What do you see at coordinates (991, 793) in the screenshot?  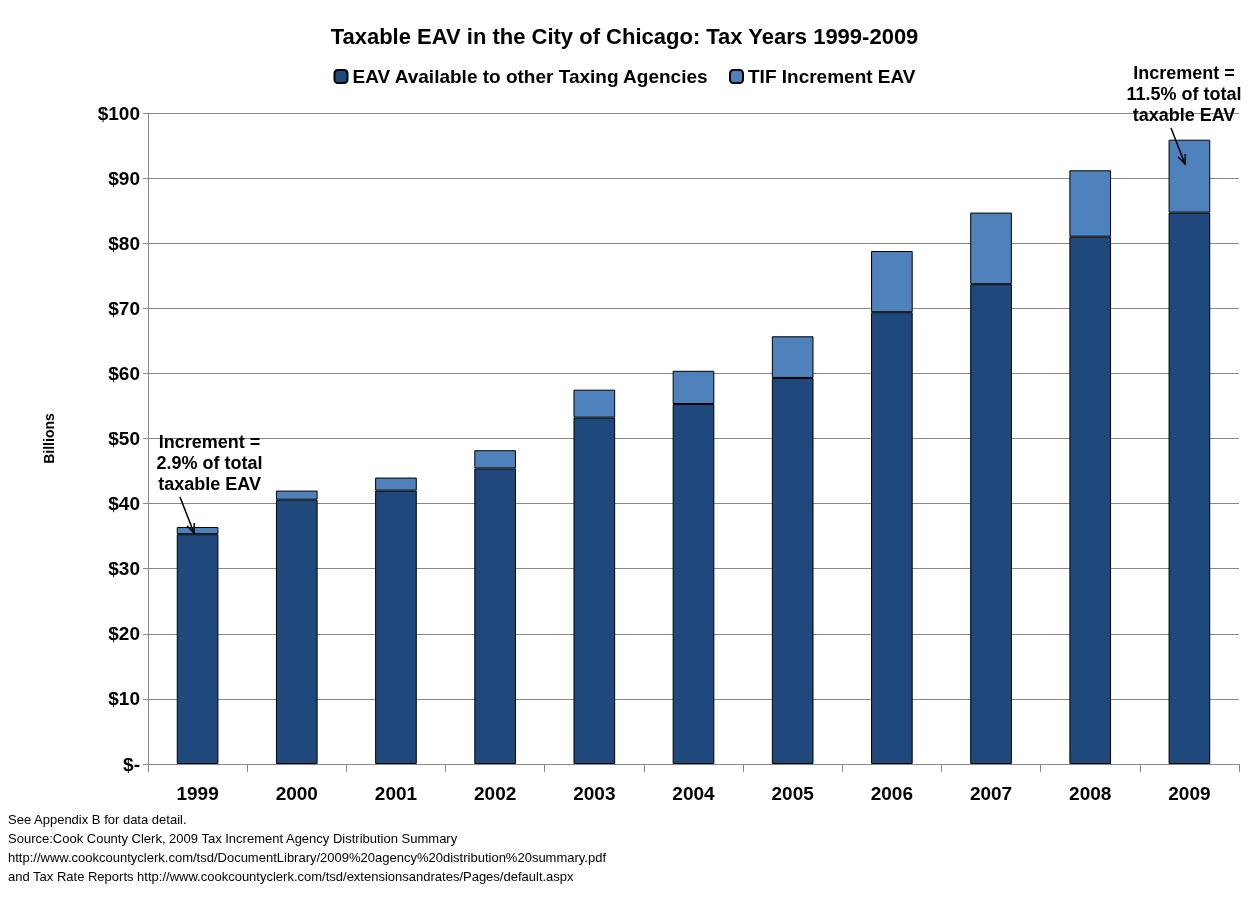 I see `x-tick-label: 2007` at bounding box center [991, 793].